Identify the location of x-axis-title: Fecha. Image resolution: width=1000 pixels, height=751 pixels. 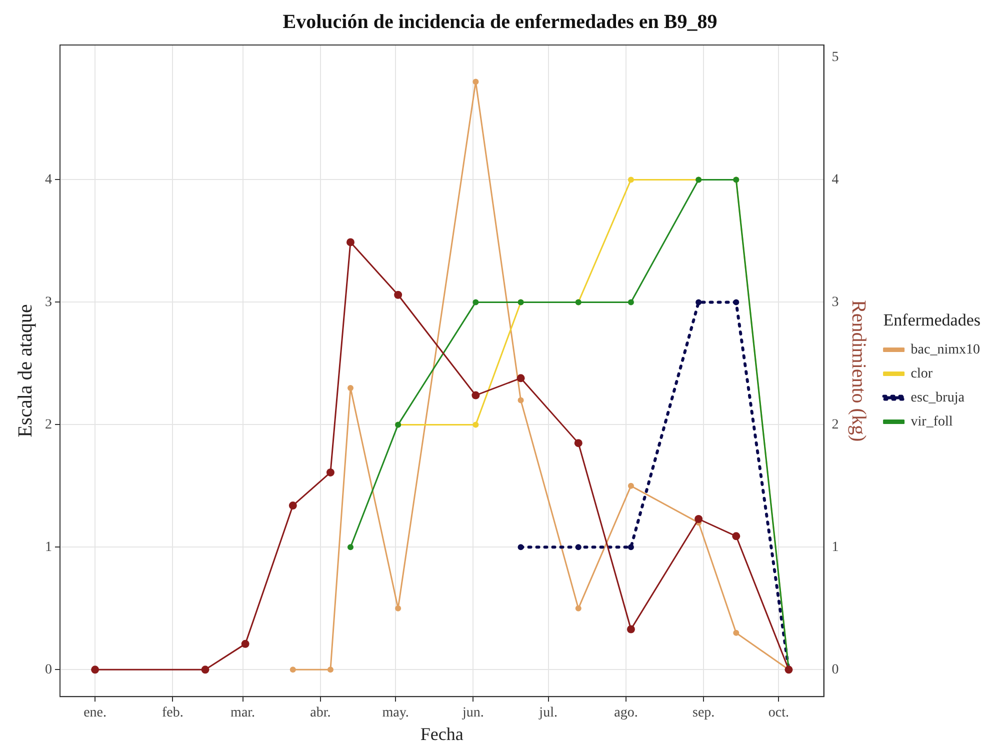
(442, 734).